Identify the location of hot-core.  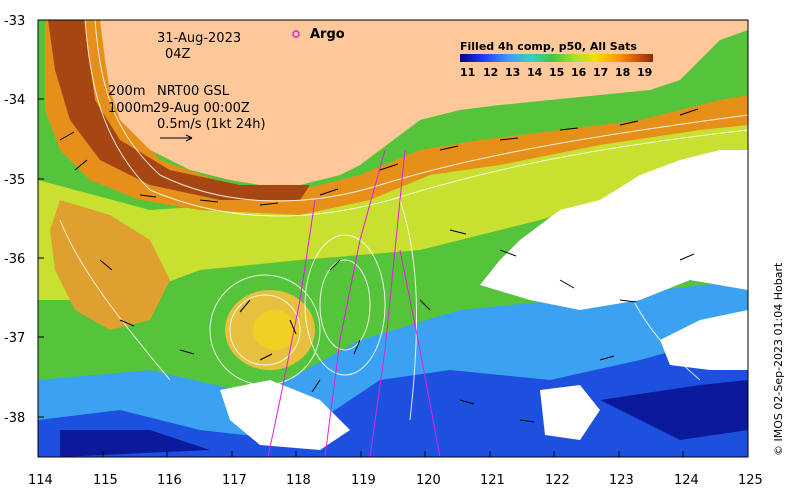
(179, 110).